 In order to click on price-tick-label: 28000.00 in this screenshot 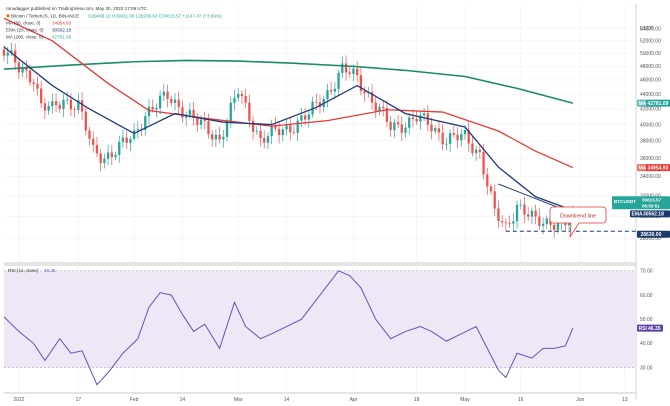, I will do `click(650, 239)`.